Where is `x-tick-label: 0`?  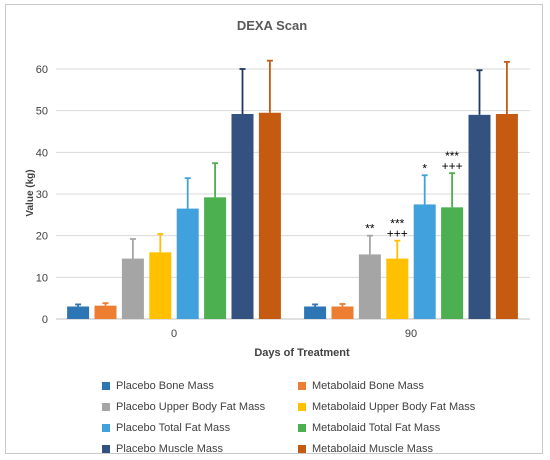
x-tick-label: 0 is located at coordinates (174, 334).